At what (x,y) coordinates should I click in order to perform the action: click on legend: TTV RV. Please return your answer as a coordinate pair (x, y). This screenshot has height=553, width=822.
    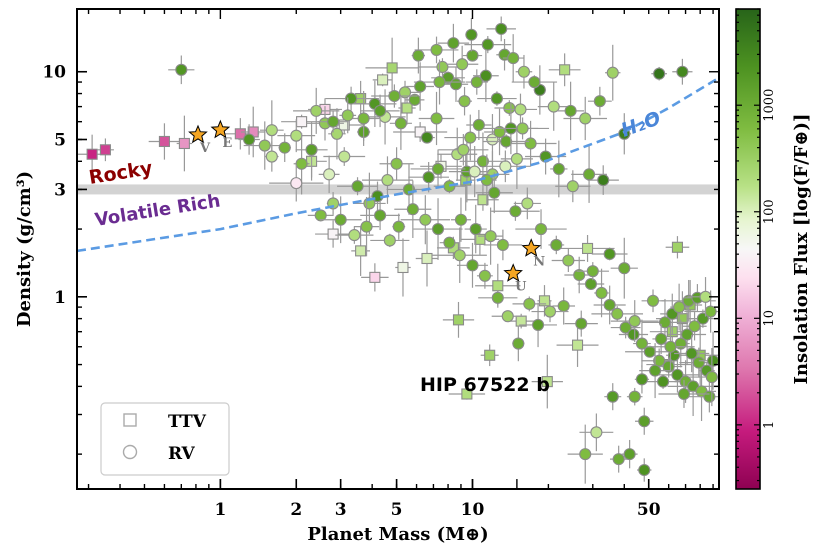
    Looking at the image, I should click on (165, 439).